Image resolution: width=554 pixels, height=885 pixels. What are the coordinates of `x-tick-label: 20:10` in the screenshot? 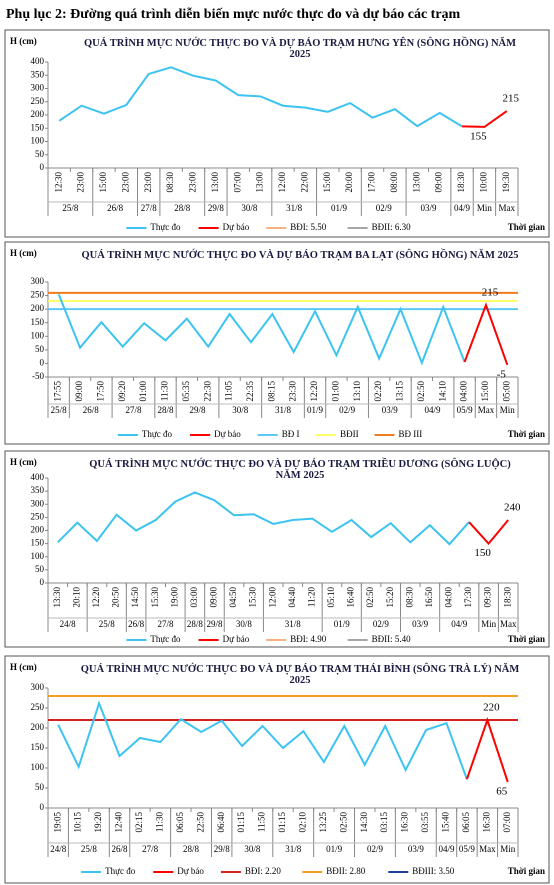 It's located at (76, 597).